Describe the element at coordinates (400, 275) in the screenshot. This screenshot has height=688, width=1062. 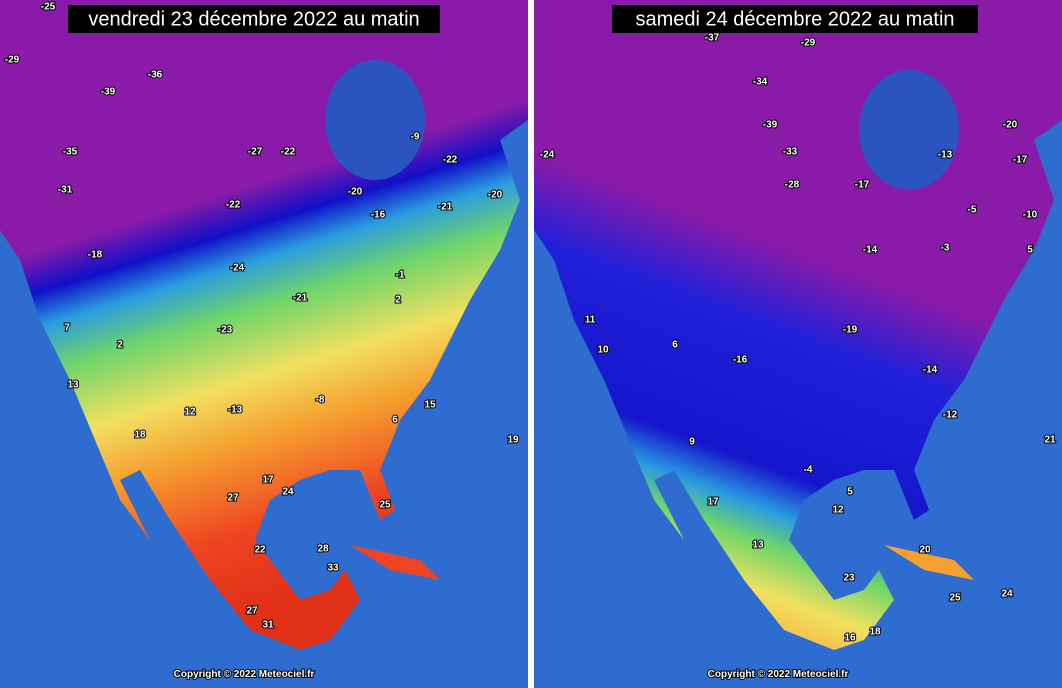
I see `temperature-label: -1` at that location.